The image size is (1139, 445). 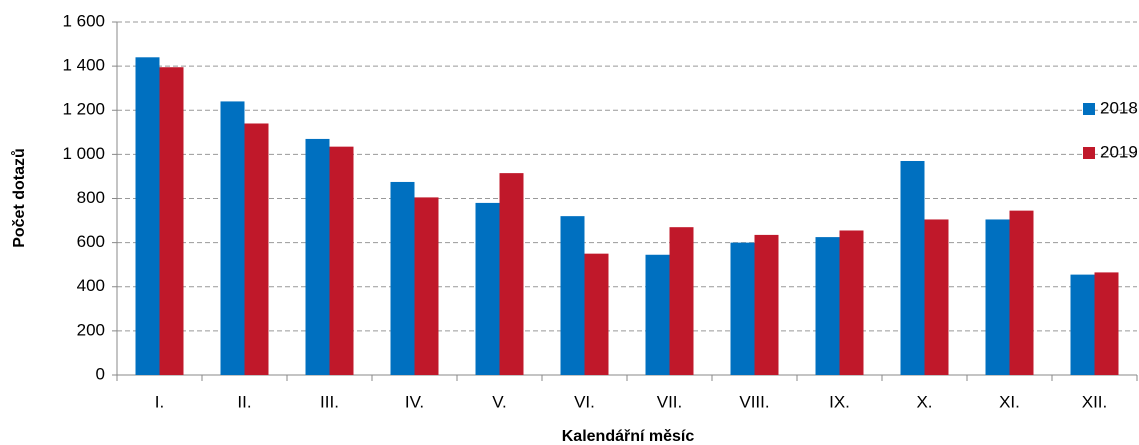 I want to click on x-tick-label: XI., so click(x=1009, y=401).